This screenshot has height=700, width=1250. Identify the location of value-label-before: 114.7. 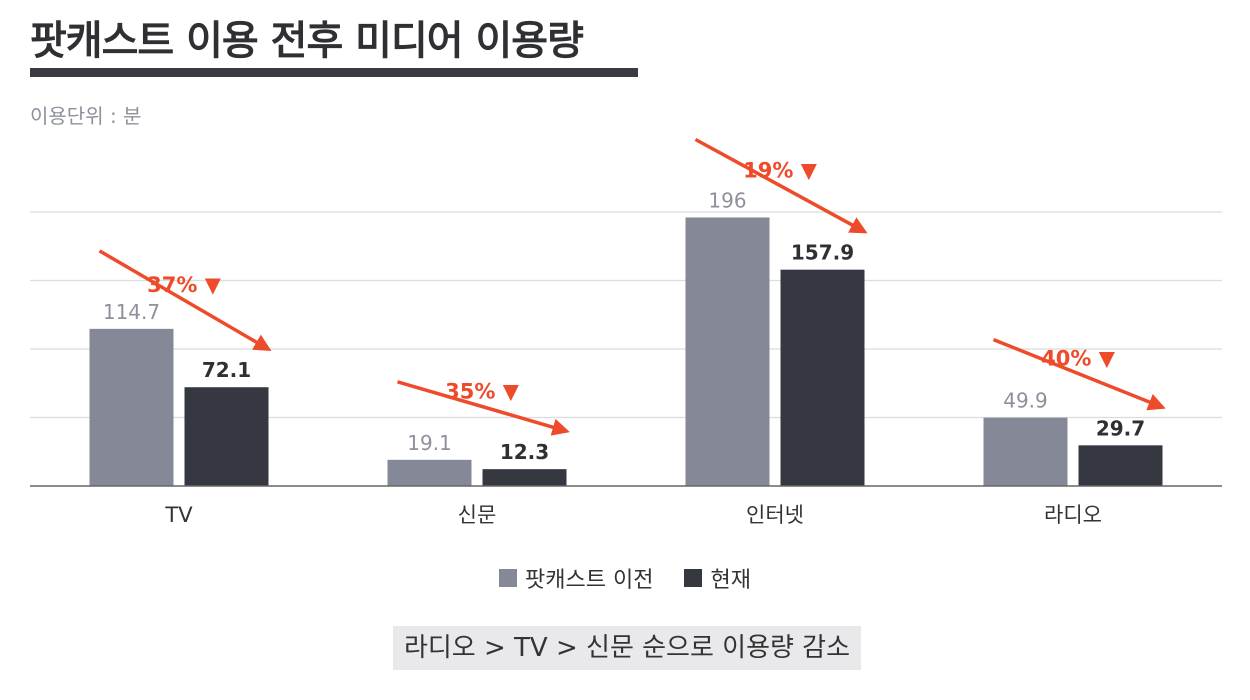
(131, 312).